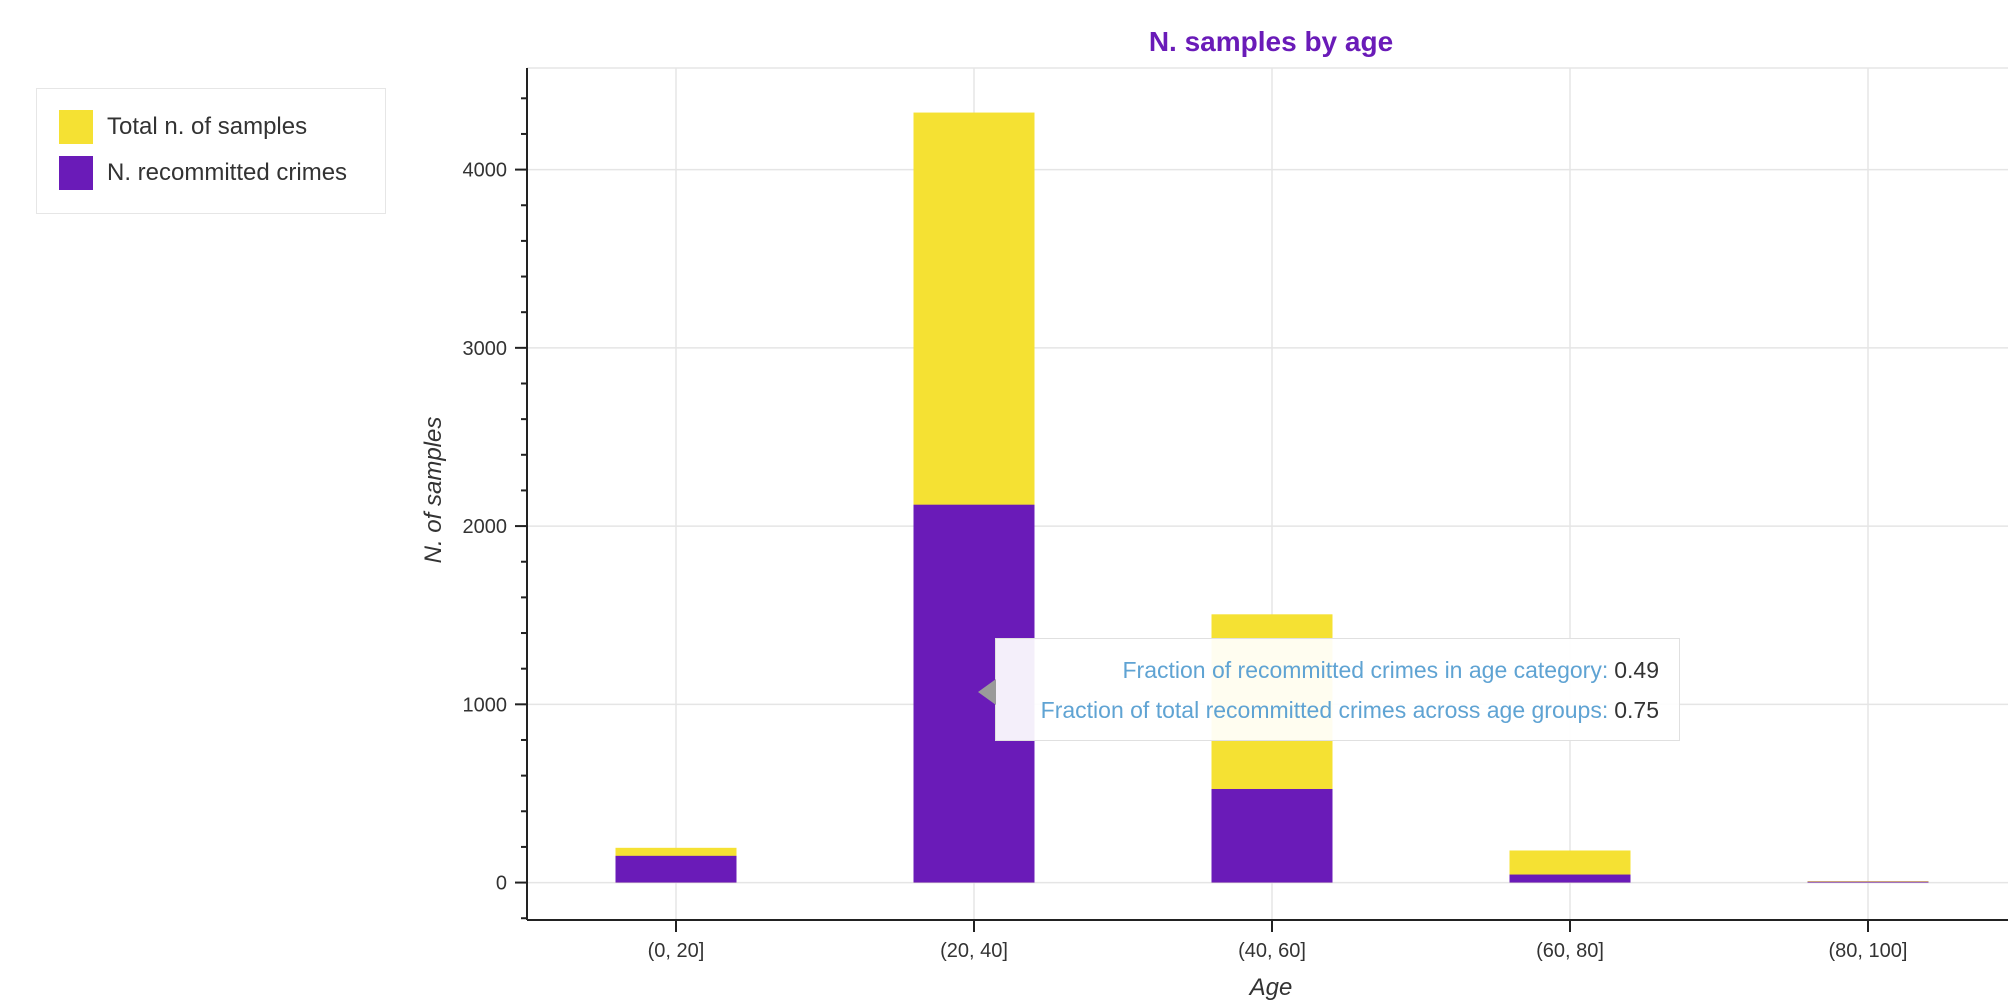 Image resolution: width=2008 pixels, height=1002 pixels. What do you see at coordinates (495, 508) in the screenshot?
I see `y-ticks: 0 1000 2000 3000 4000` at bounding box center [495, 508].